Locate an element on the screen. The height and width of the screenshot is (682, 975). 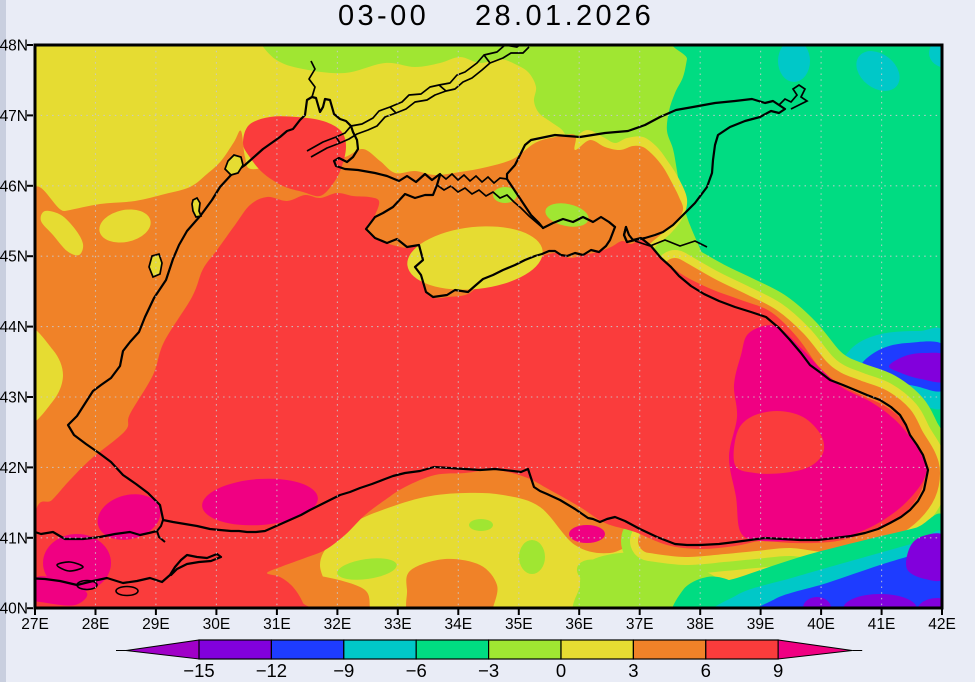
svg-text: 42N is located at coordinates (14, 468).